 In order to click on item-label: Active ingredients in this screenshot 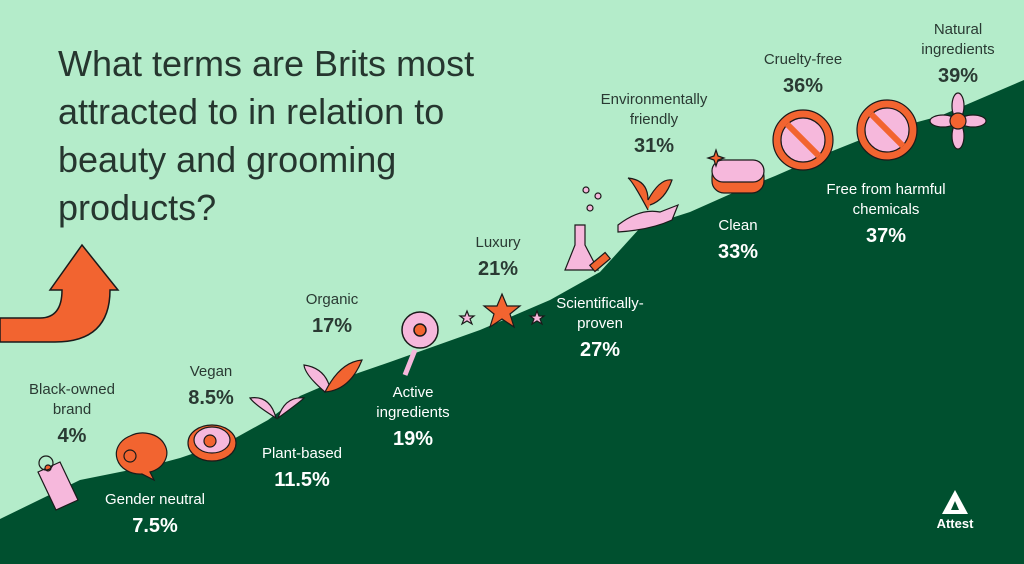, I will do `click(413, 402)`.